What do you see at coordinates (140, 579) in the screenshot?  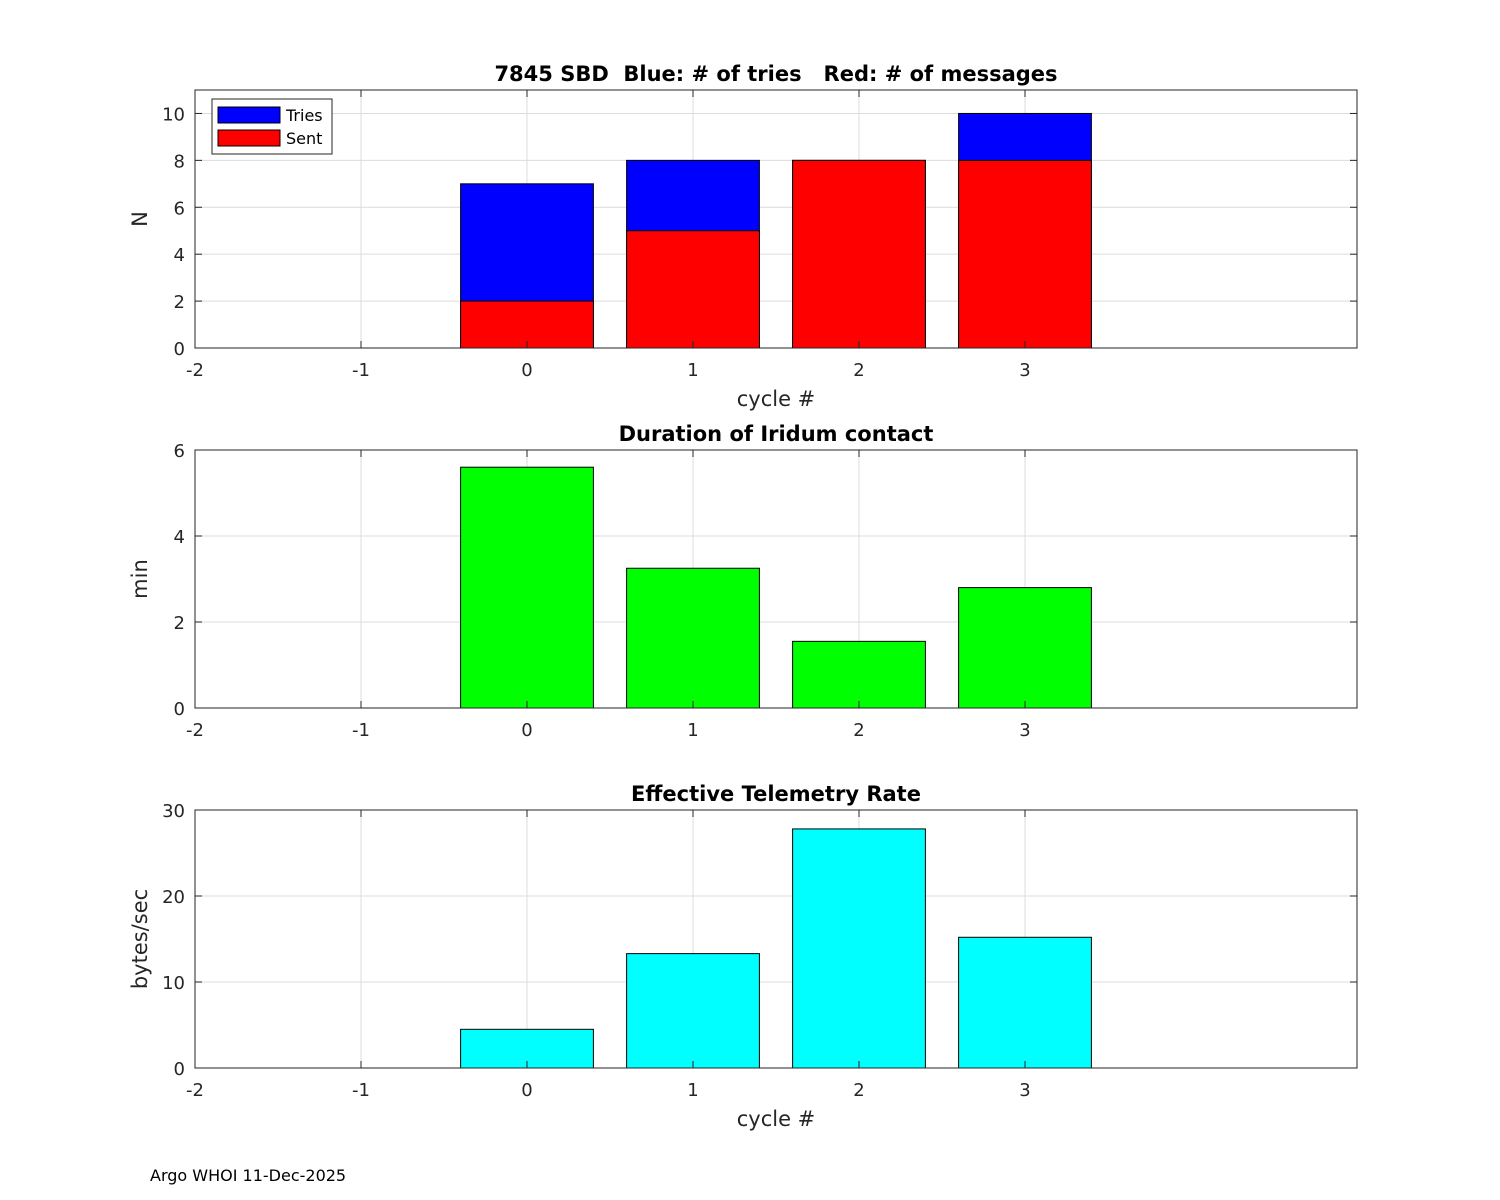 I see `plot2-y-axis-label: min` at bounding box center [140, 579].